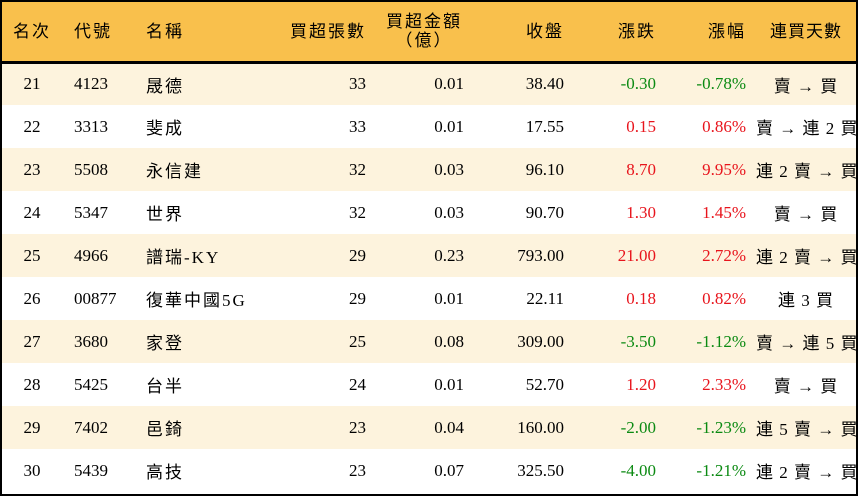  What do you see at coordinates (721, 470) in the screenshot?
I see `cell-change-pct: -1.21%` at bounding box center [721, 470].